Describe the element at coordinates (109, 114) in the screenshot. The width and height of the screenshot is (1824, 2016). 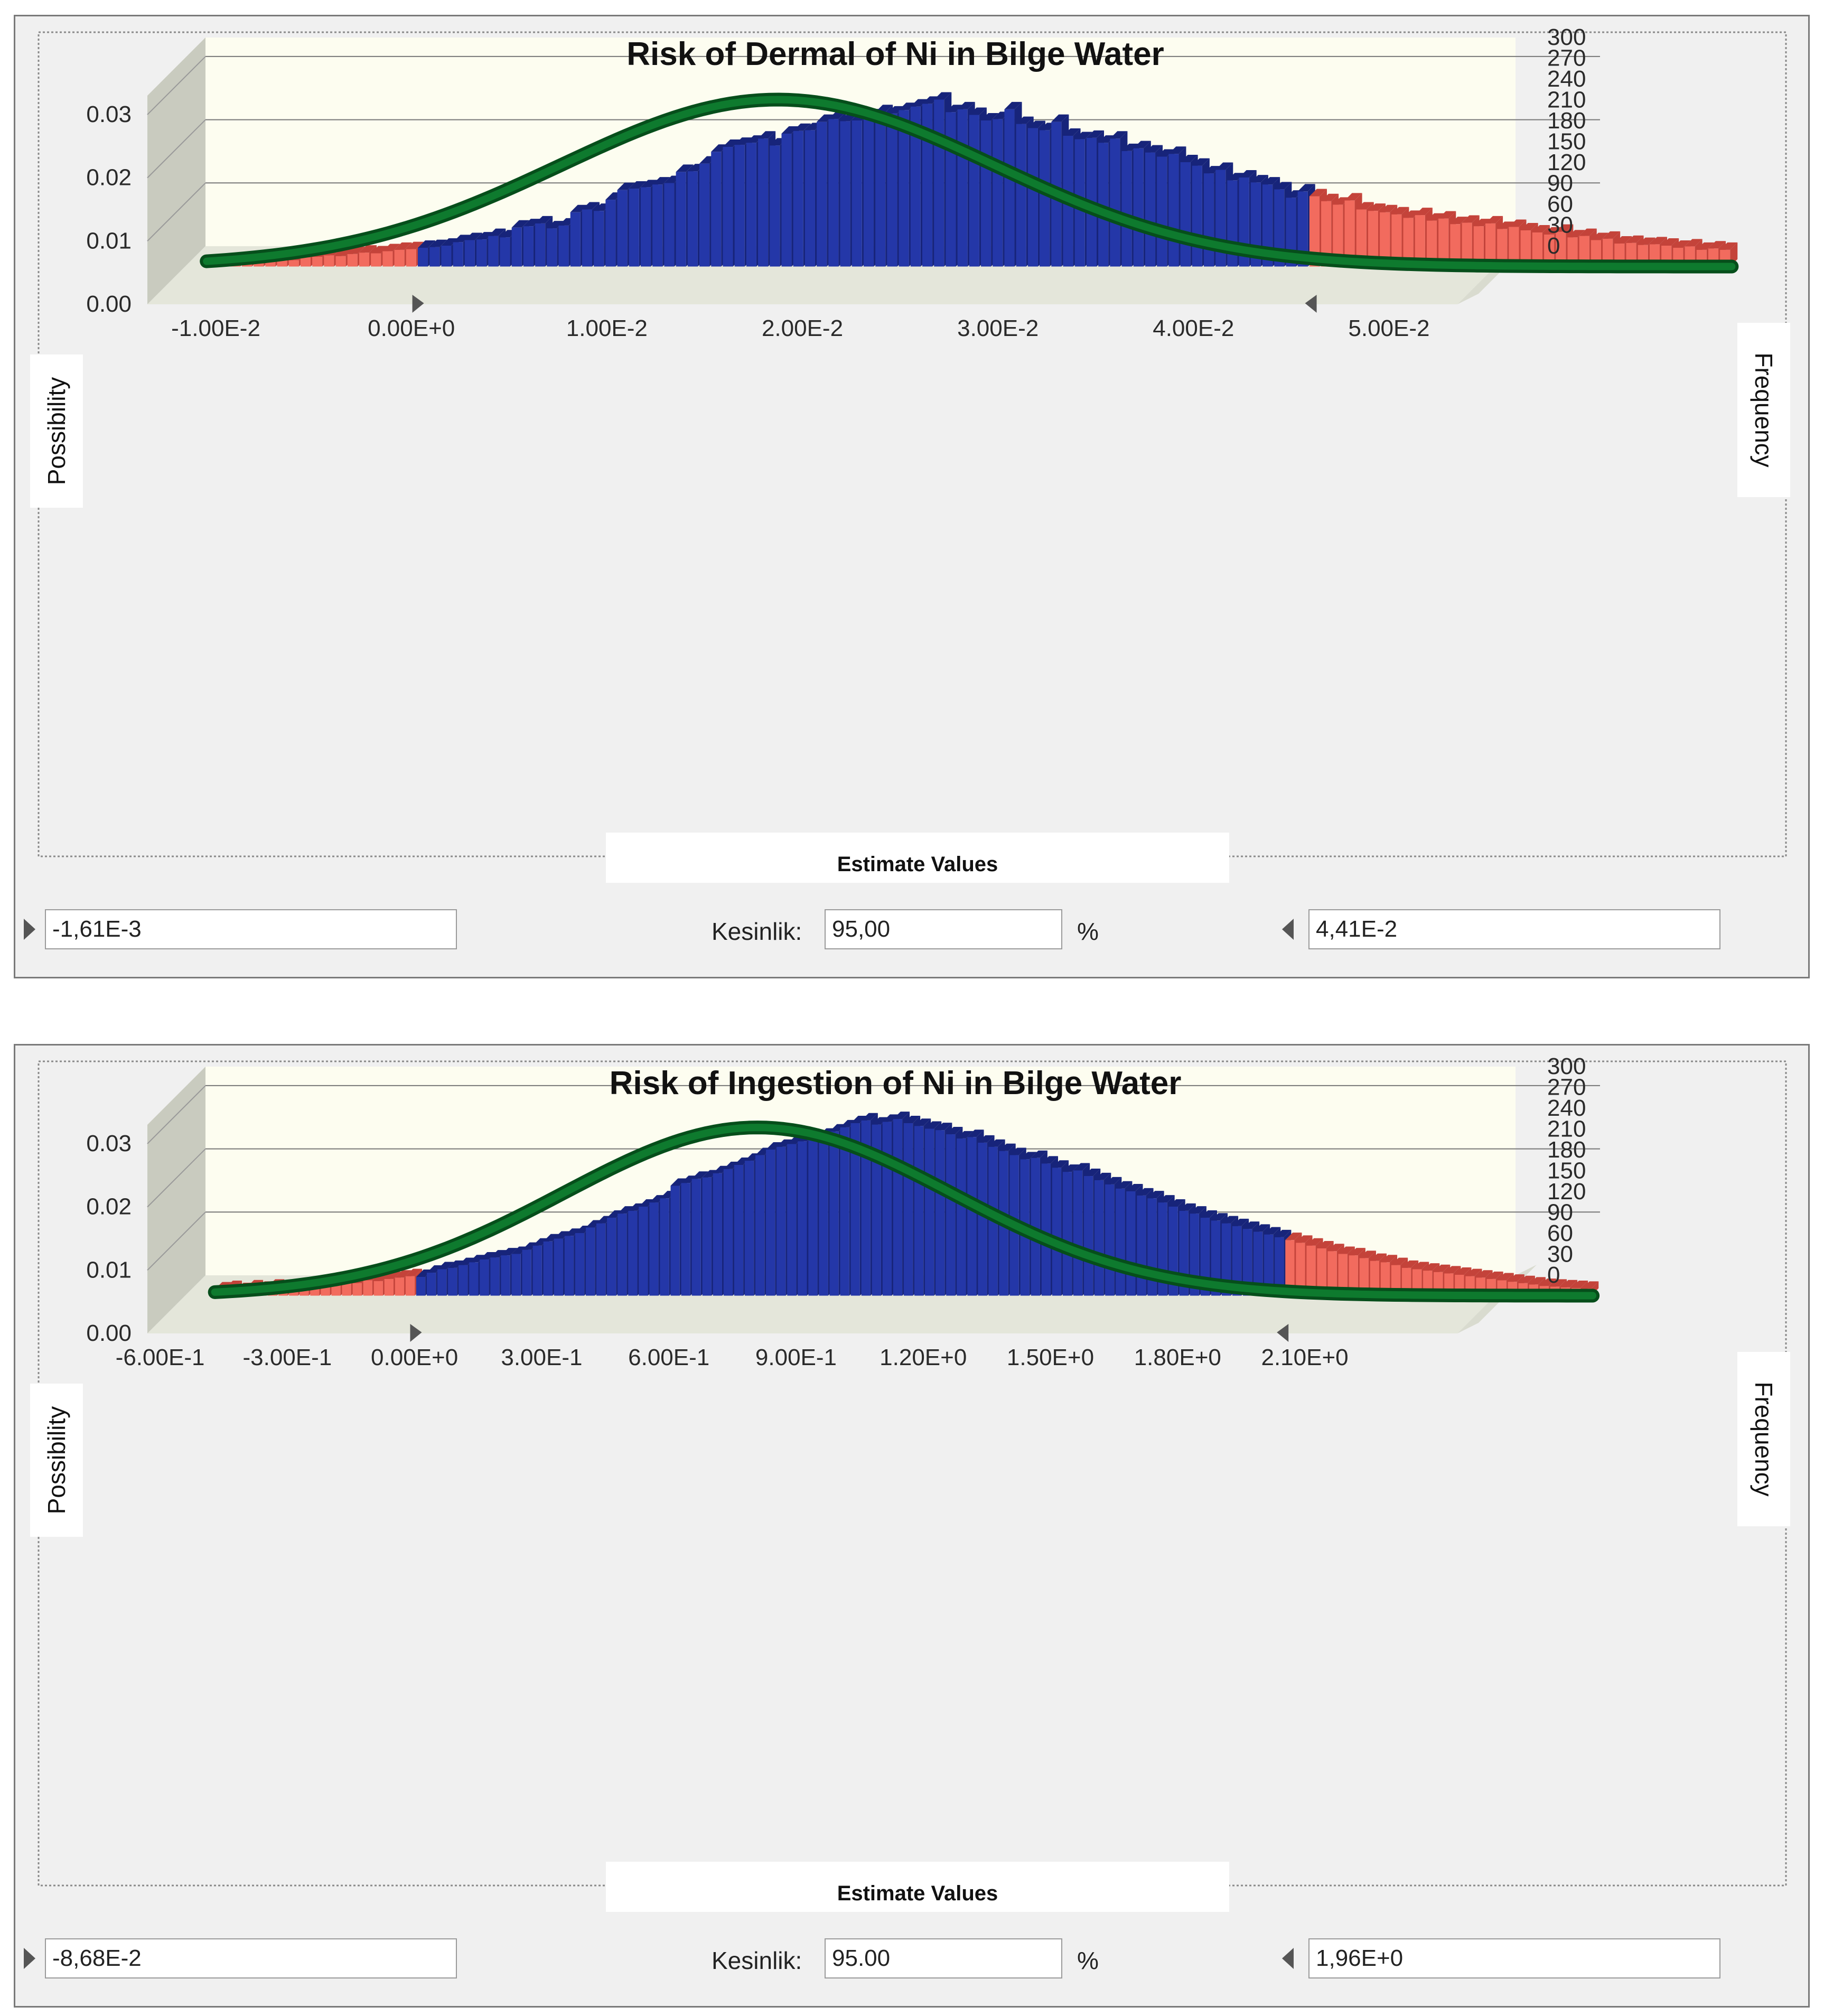
I see `y-tick-label: 0.03` at that location.